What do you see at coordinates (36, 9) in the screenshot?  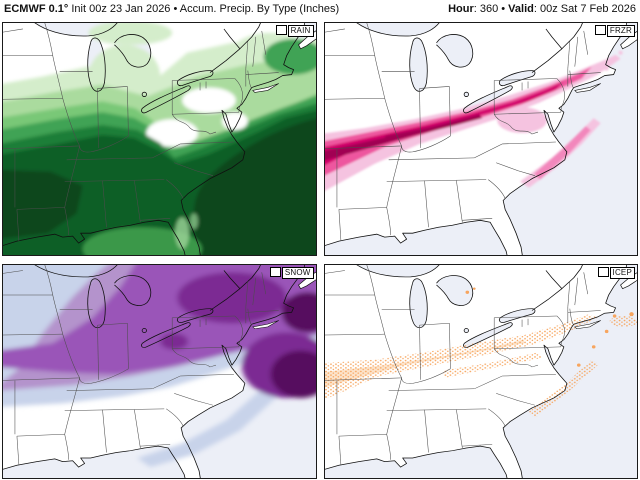 I see `model-name: ECMWF 0.1°` at bounding box center [36, 9].